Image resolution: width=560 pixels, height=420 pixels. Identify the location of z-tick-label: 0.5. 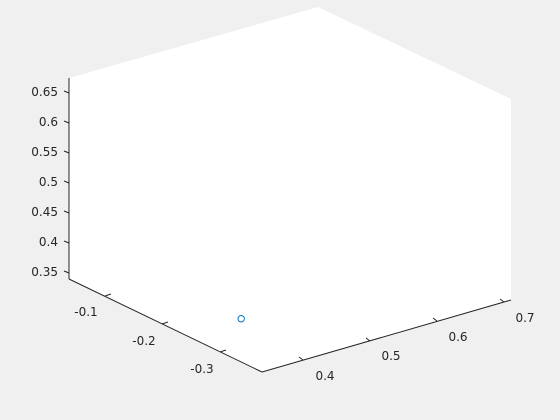
(48, 182).